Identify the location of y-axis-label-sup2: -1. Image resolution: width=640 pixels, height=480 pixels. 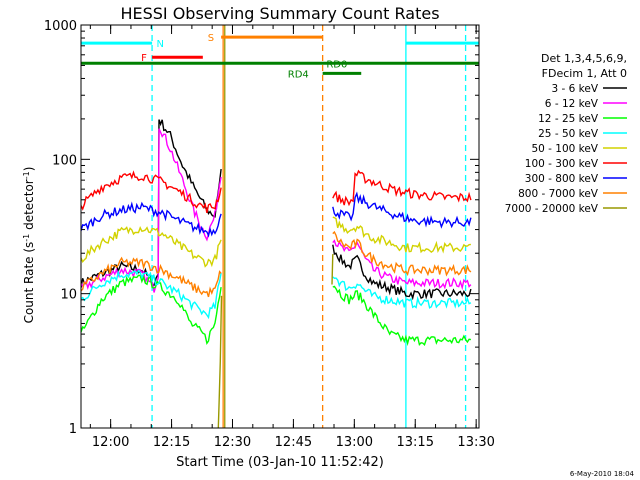
(26, 175).